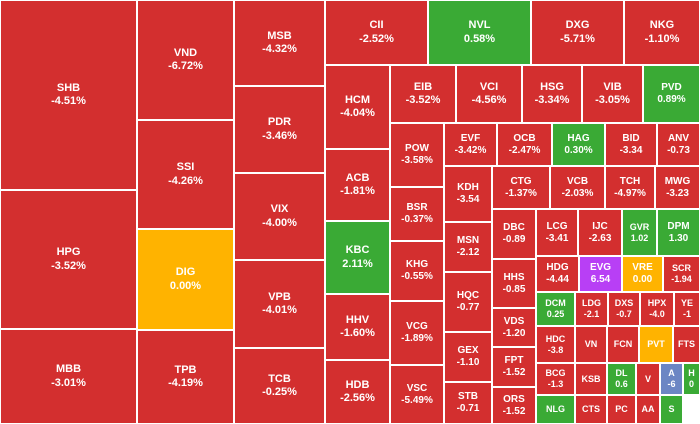  I want to click on stock-tile-shb: SHB -4.51%, so click(68, 95).